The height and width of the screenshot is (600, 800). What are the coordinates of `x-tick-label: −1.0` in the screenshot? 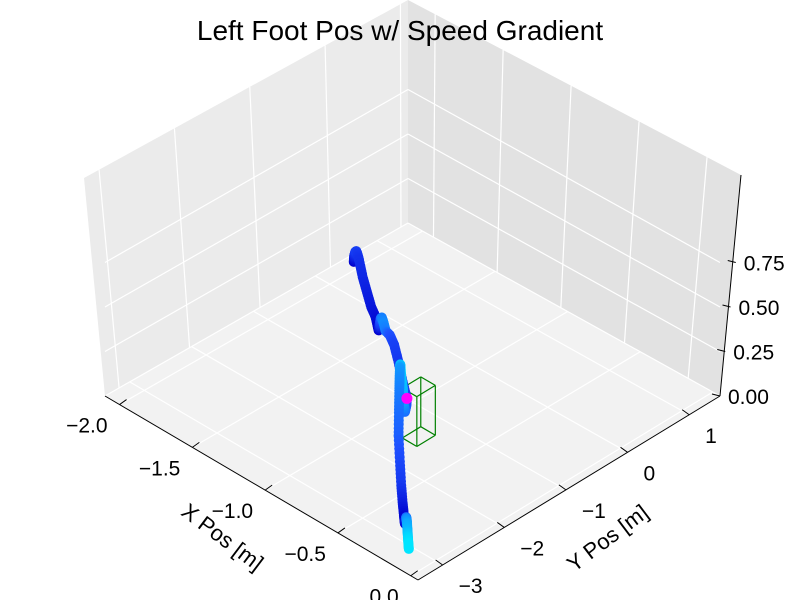 It's located at (232, 511).